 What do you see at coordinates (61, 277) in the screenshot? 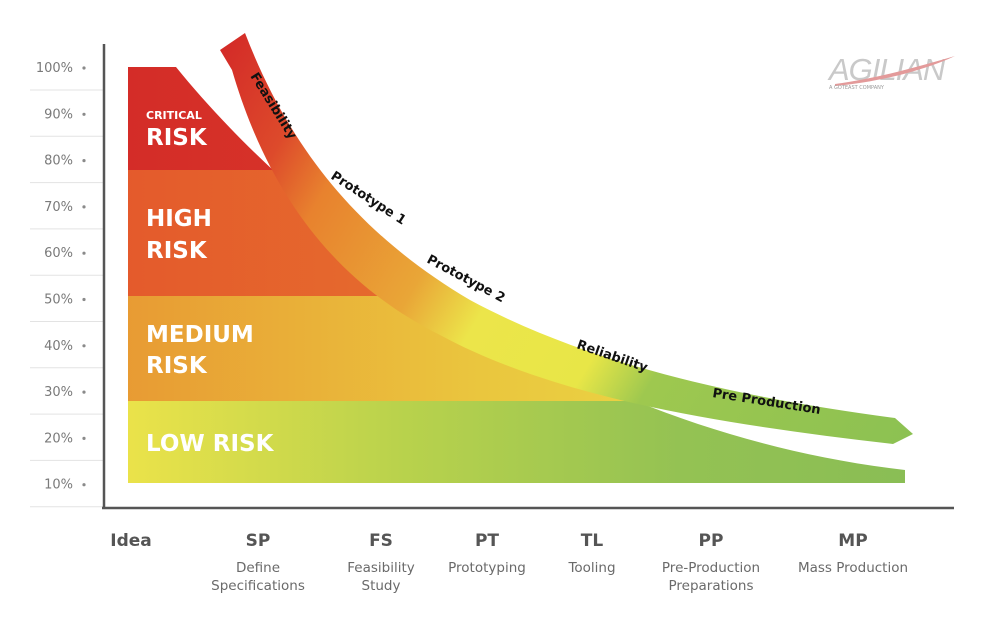
I see `y-tick-labels: 100% 90% 80% 70% 60% 50% 40% 30% 20% 10%` at bounding box center [61, 277].